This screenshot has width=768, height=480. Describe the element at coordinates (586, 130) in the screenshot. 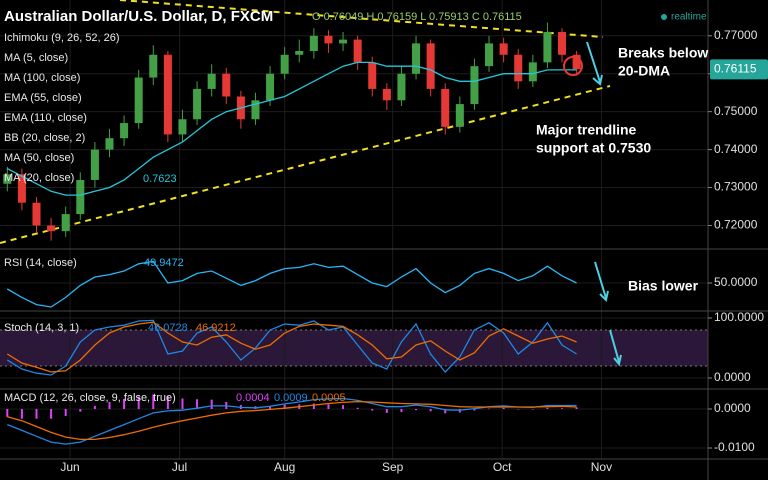

I see `annotation: Major trendline` at that location.